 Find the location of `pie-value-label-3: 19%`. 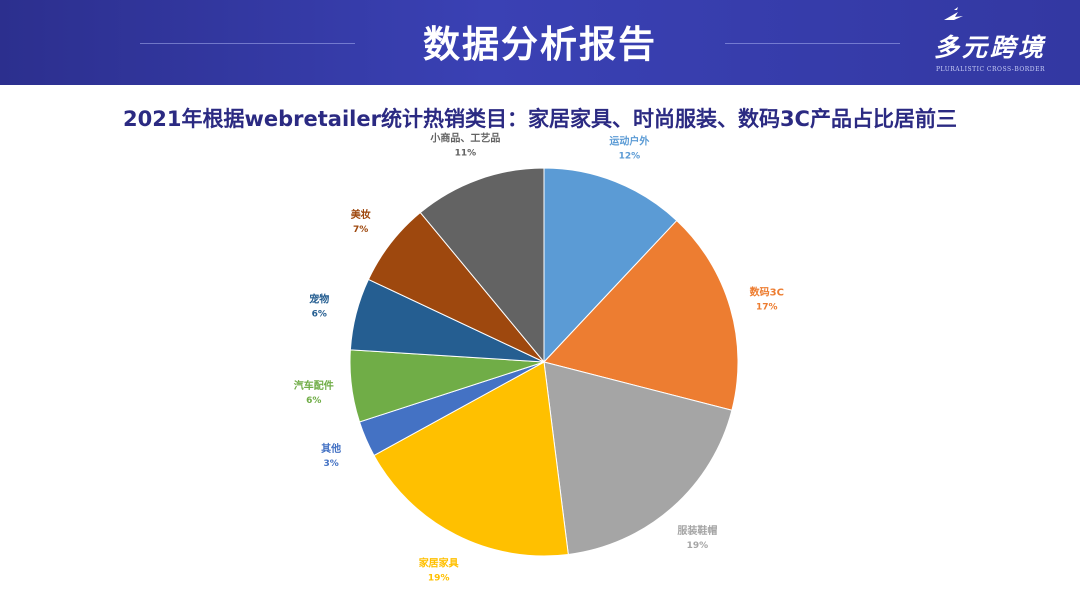

pie-value-label-3: 19% is located at coordinates (439, 579).